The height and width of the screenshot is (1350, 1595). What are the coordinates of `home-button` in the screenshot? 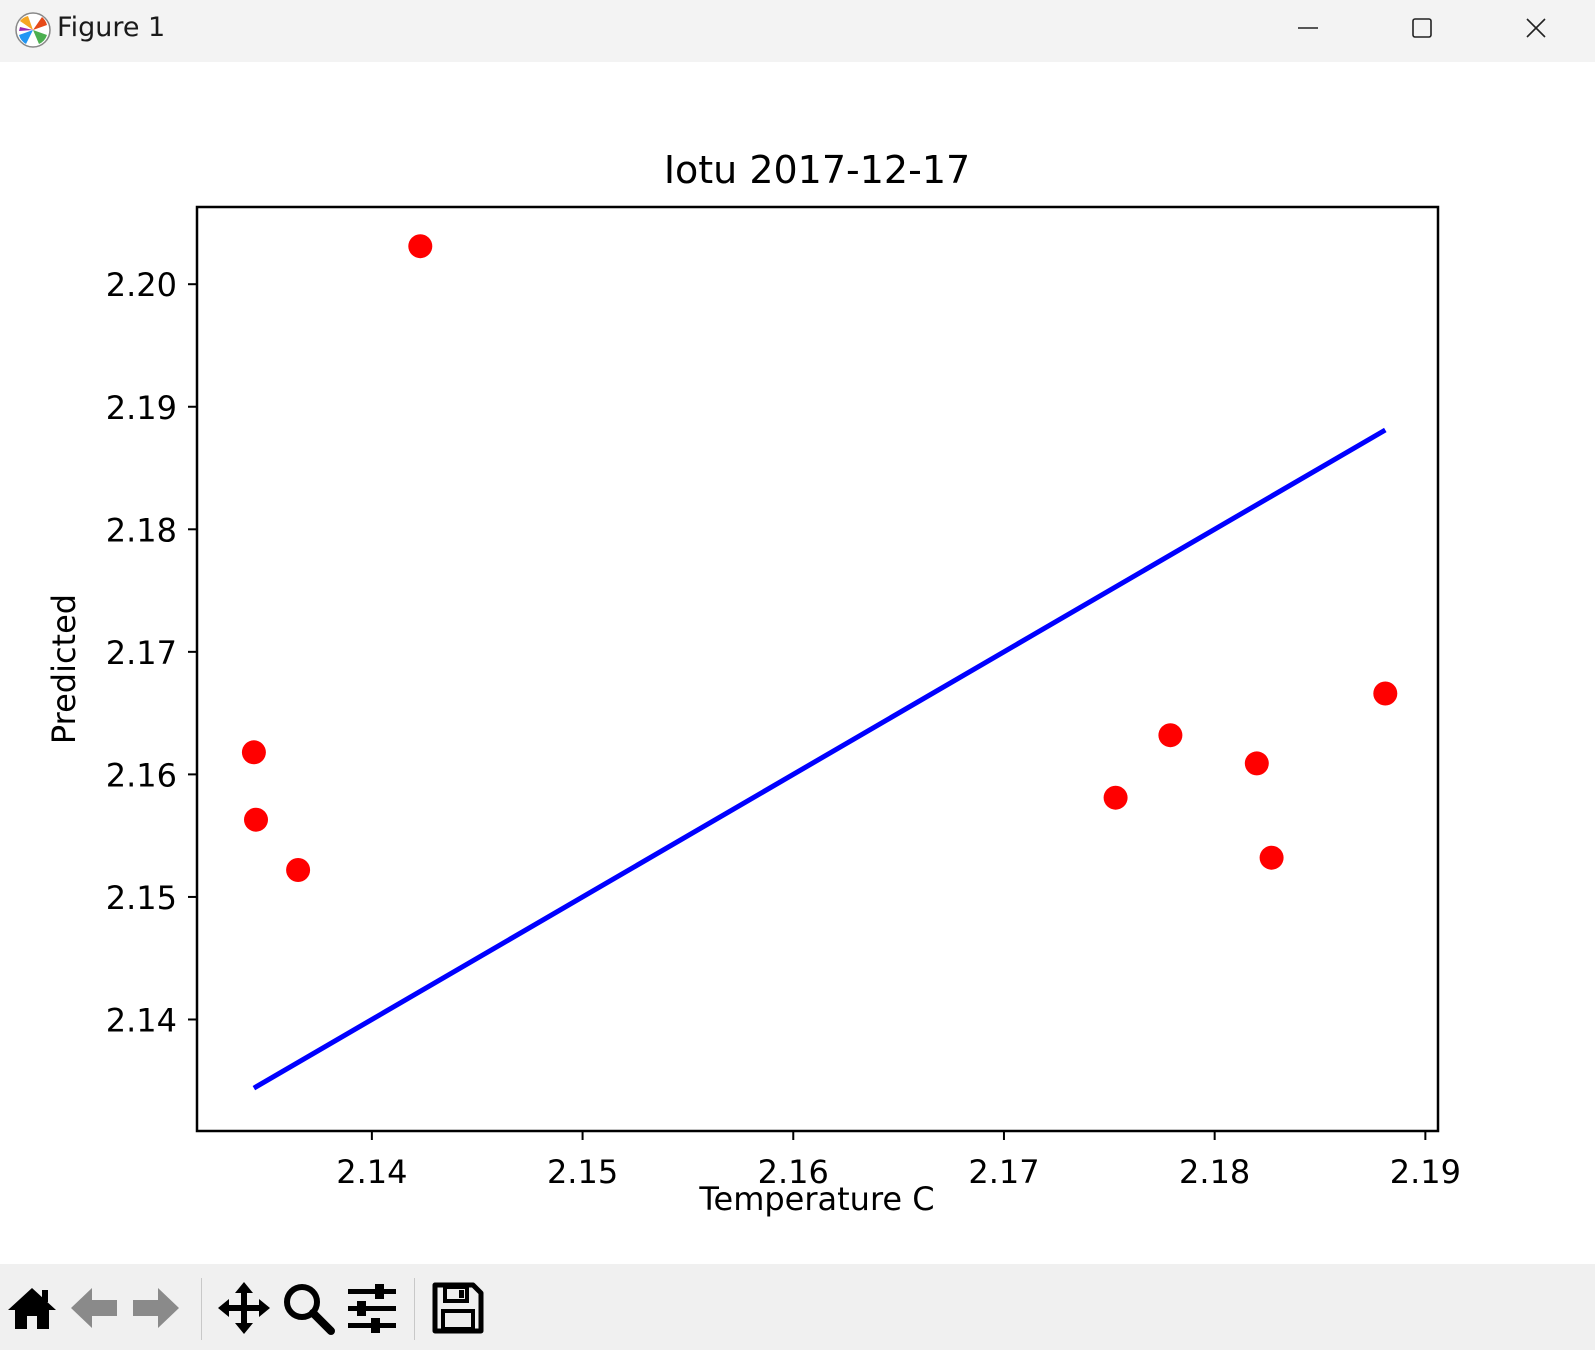 It's located at (32, 1310).